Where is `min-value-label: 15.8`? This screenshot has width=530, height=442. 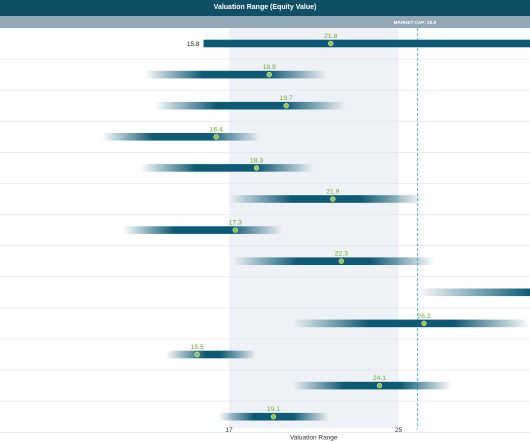
min-value-label: 15.8 is located at coordinates (193, 44).